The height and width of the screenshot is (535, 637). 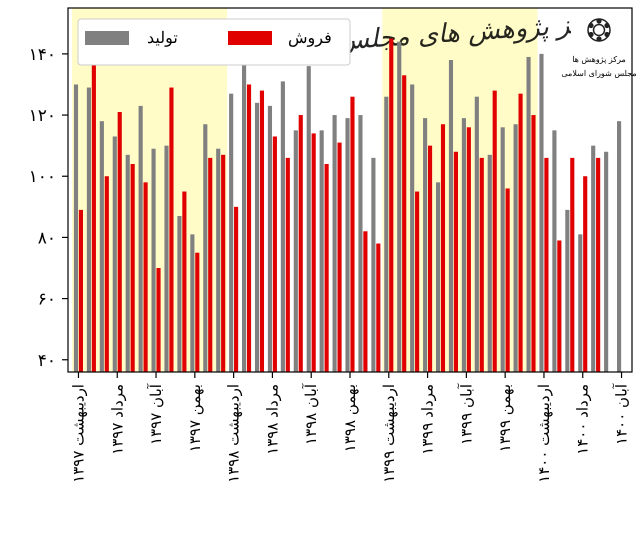 What do you see at coordinates (156, 414) in the screenshot?
I see `x-tick-label: آبان ۱۳۹۷` at bounding box center [156, 414].